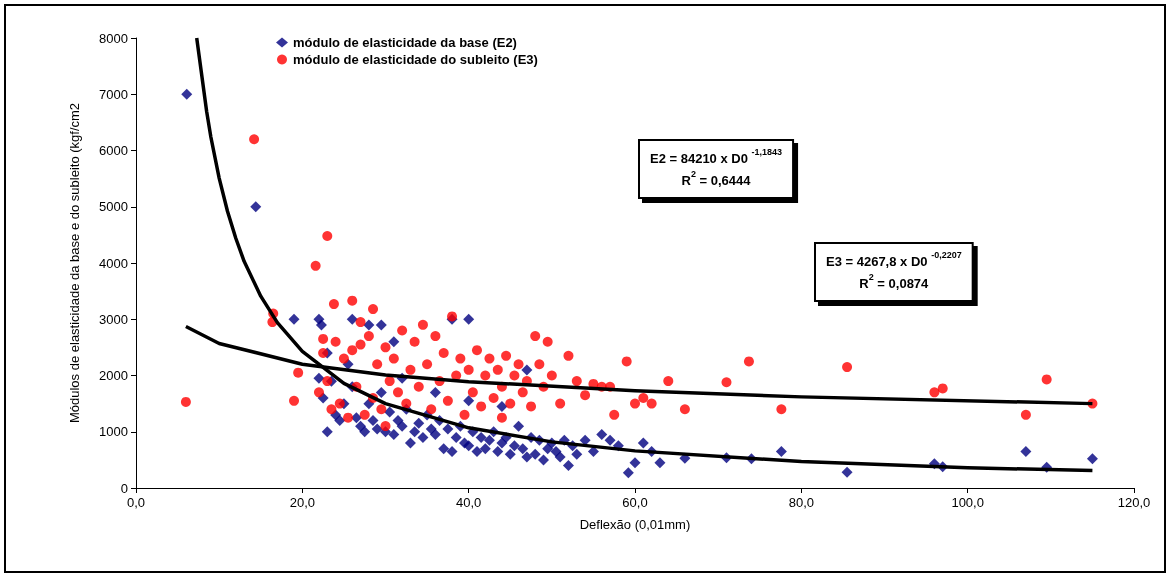 The height and width of the screenshot is (577, 1170). Describe the element at coordinates (113, 94) in the screenshot. I see `y-tick-label: 7000` at that location.